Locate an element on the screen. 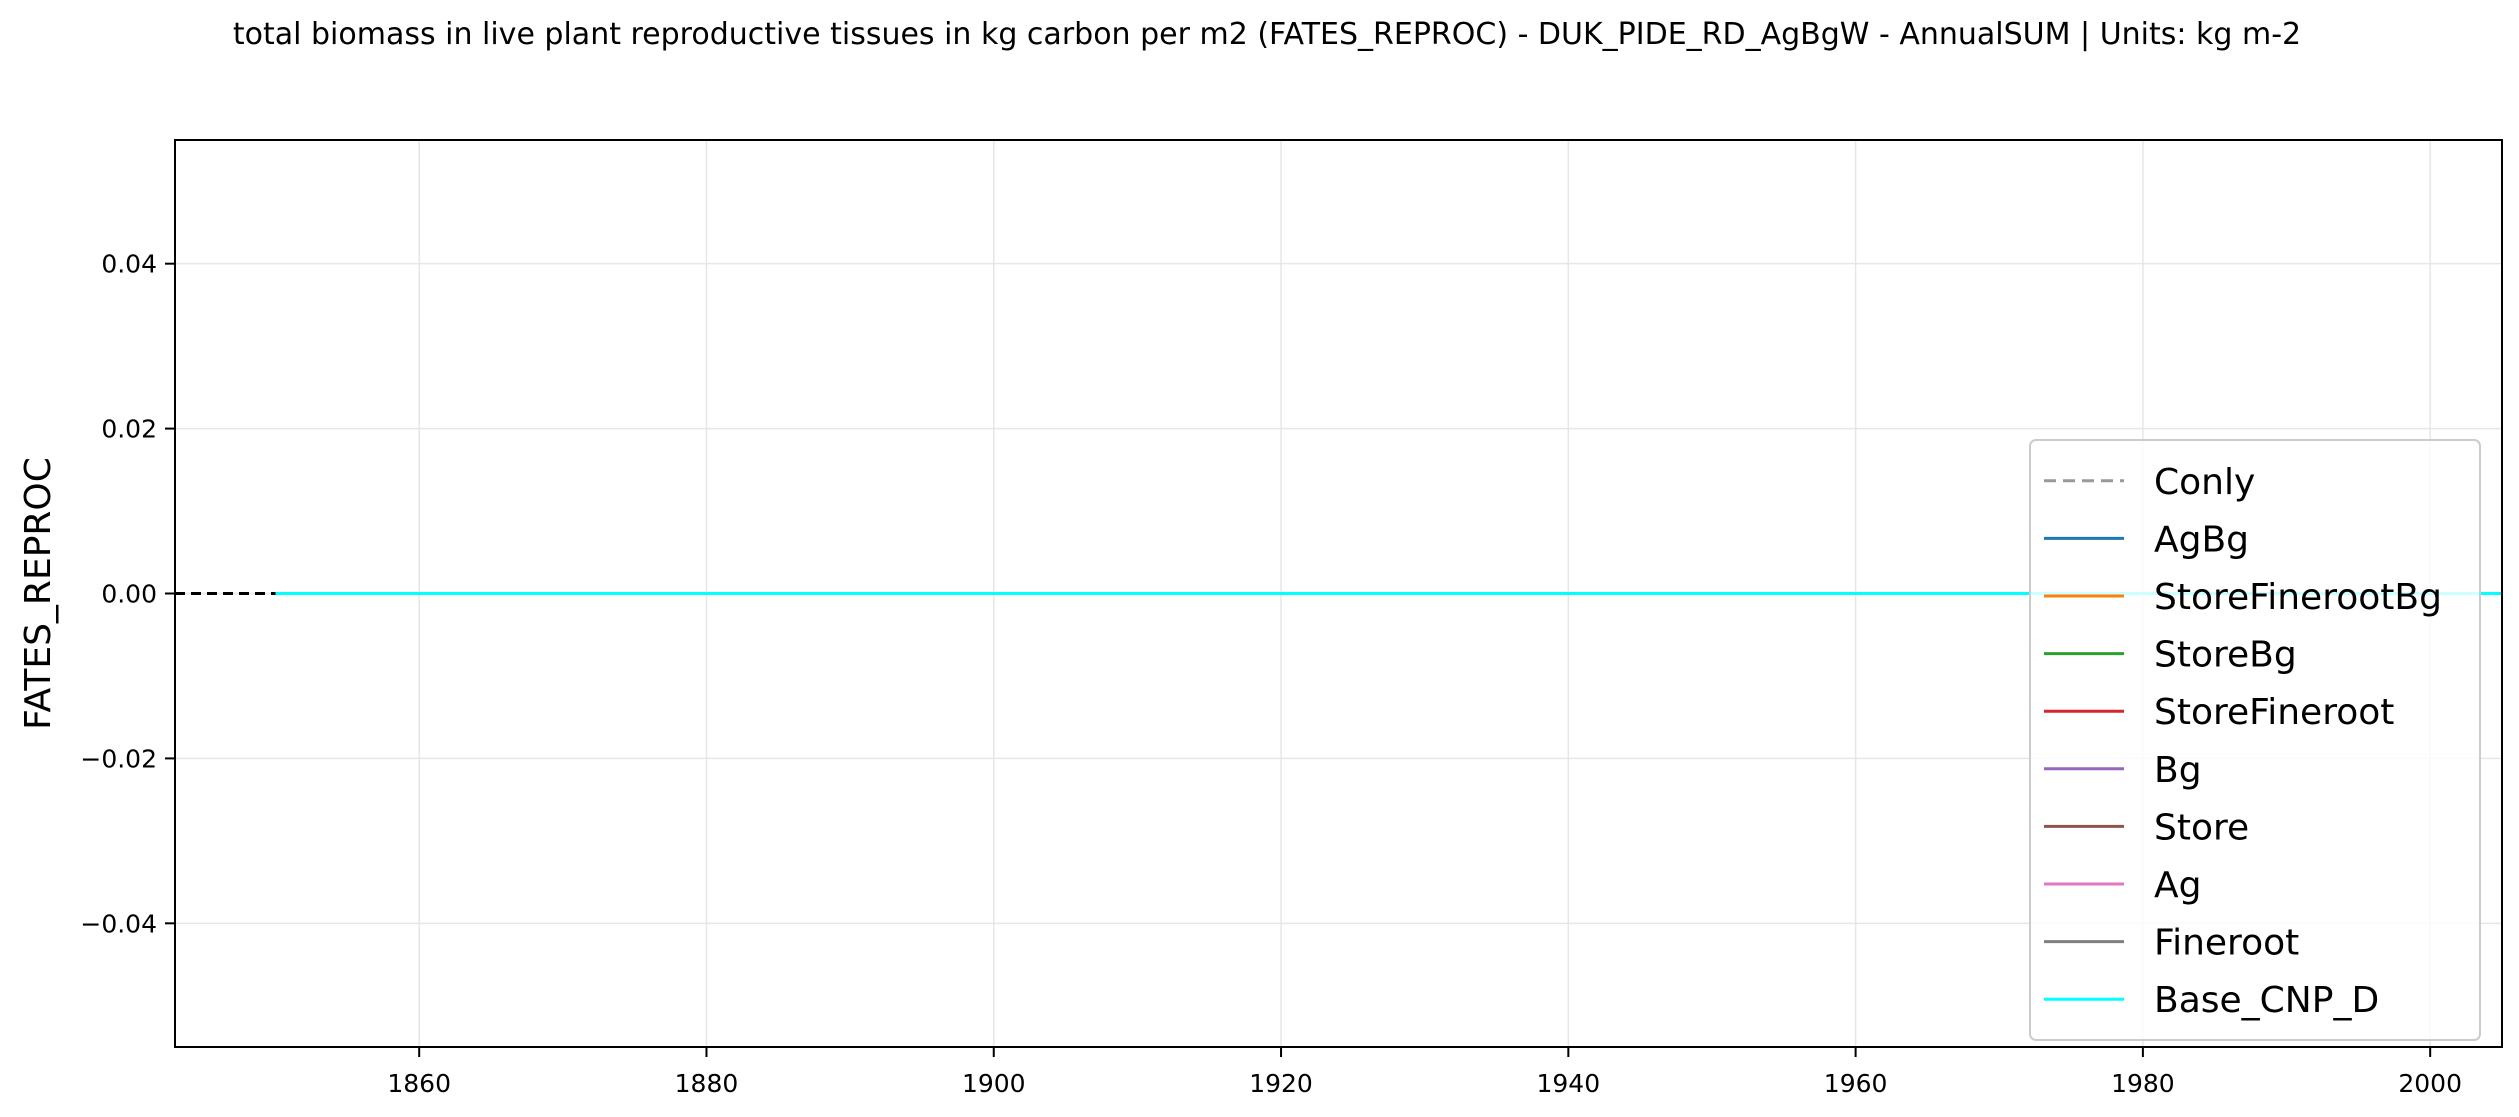 This screenshot has width=2519, height=1117. legend-label: Conly is located at coordinates (2204, 482).